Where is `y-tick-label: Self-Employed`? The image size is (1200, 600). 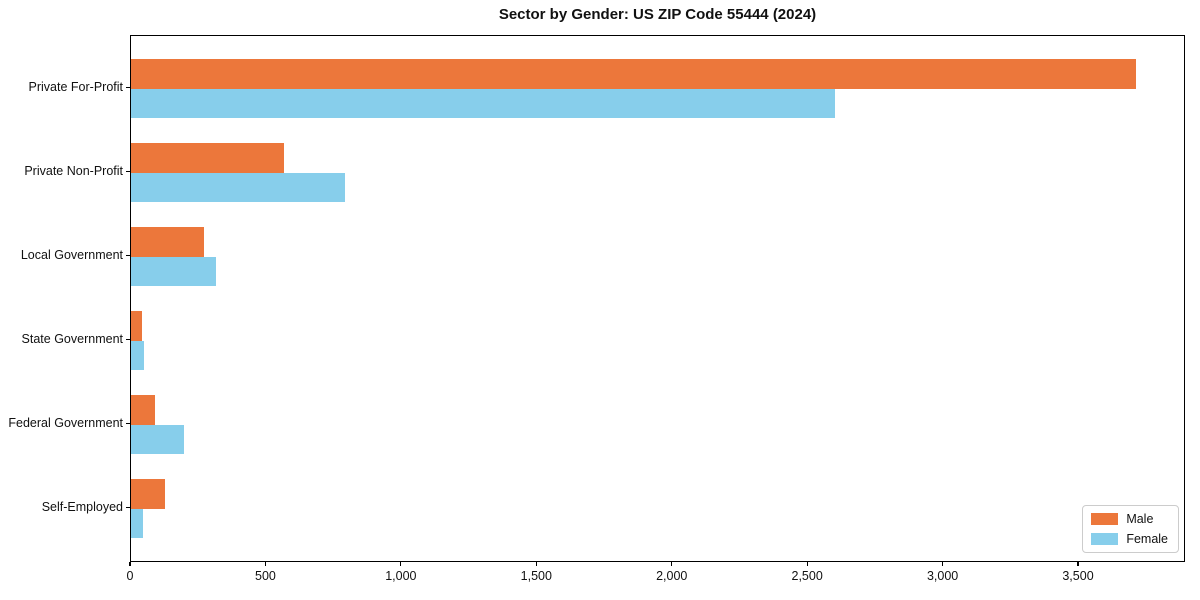
y-tick-label: Self-Employed is located at coordinates (82, 506).